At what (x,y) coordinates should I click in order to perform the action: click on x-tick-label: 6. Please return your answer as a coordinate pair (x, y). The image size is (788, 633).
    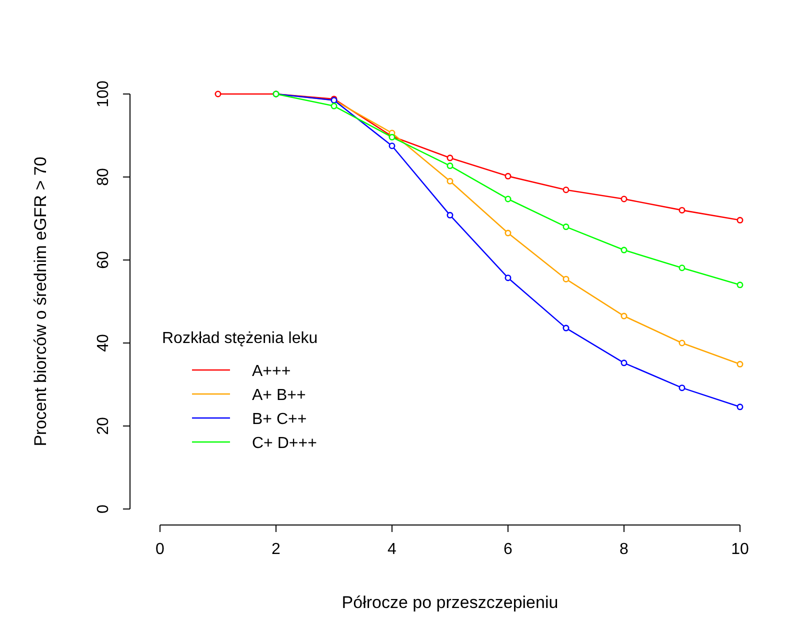
    Looking at the image, I should click on (508, 549).